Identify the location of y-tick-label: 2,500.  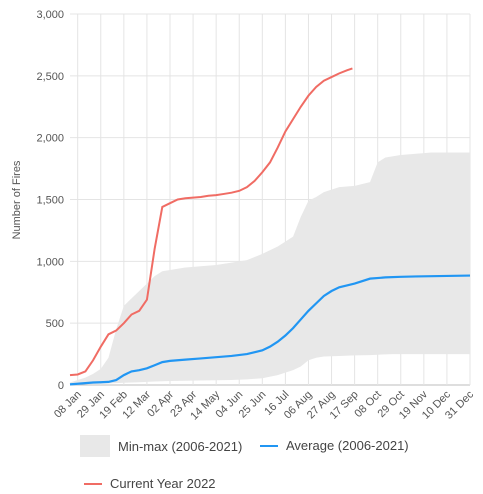
(50, 77).